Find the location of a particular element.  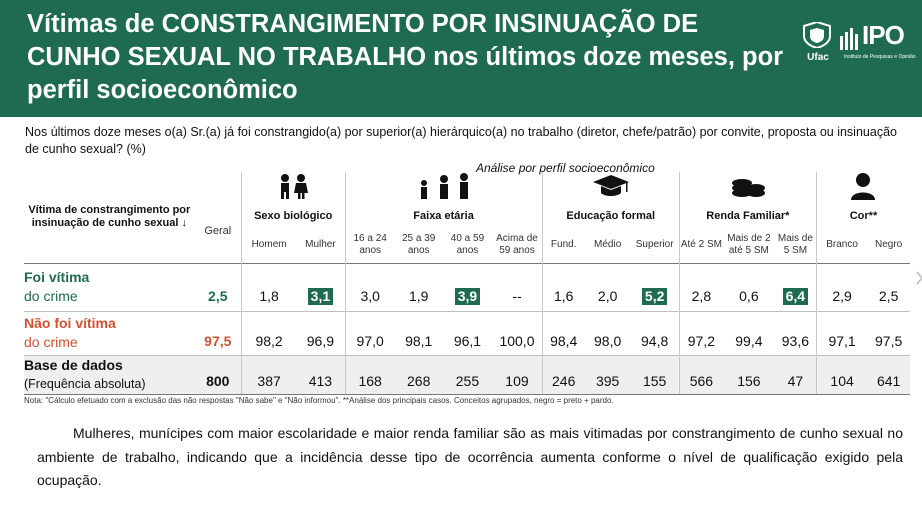

graduation-cap-icon is located at coordinates (610, 188).